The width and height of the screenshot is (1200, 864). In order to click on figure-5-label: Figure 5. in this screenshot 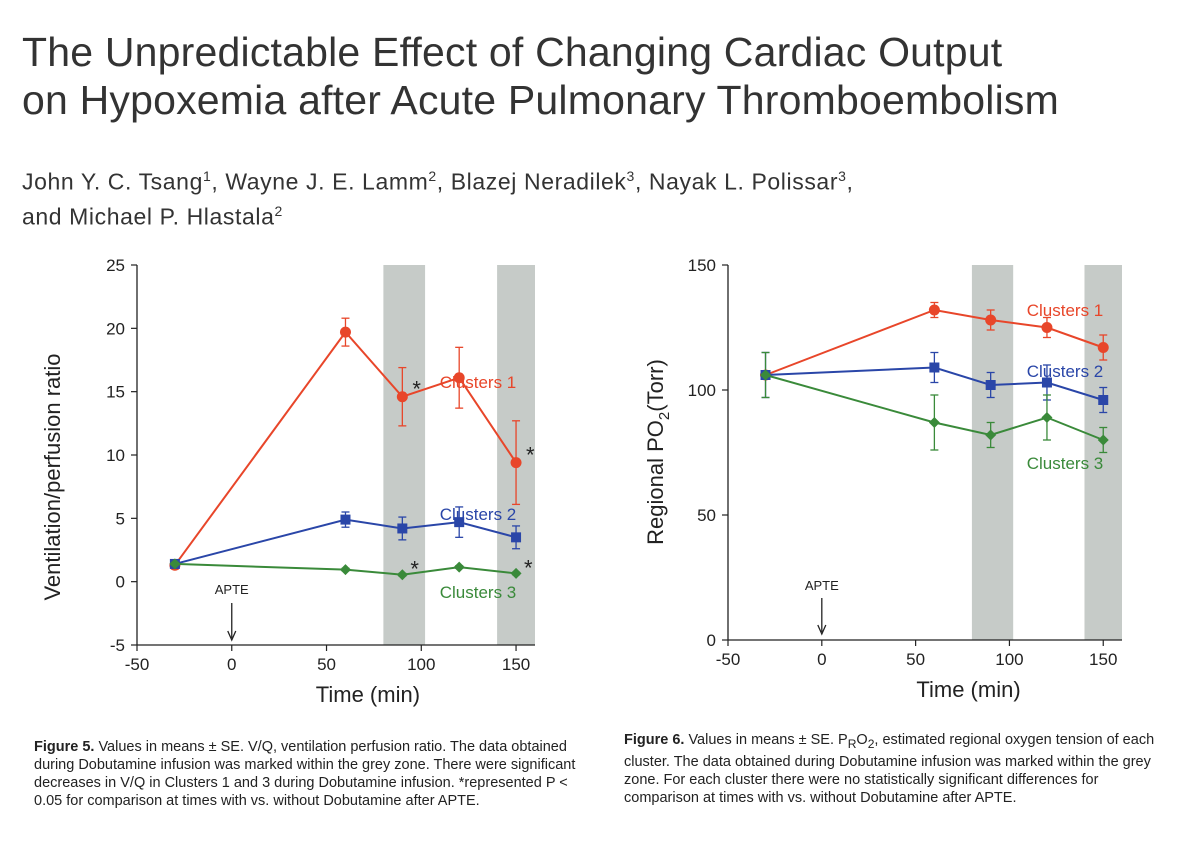, I will do `click(64, 747)`.